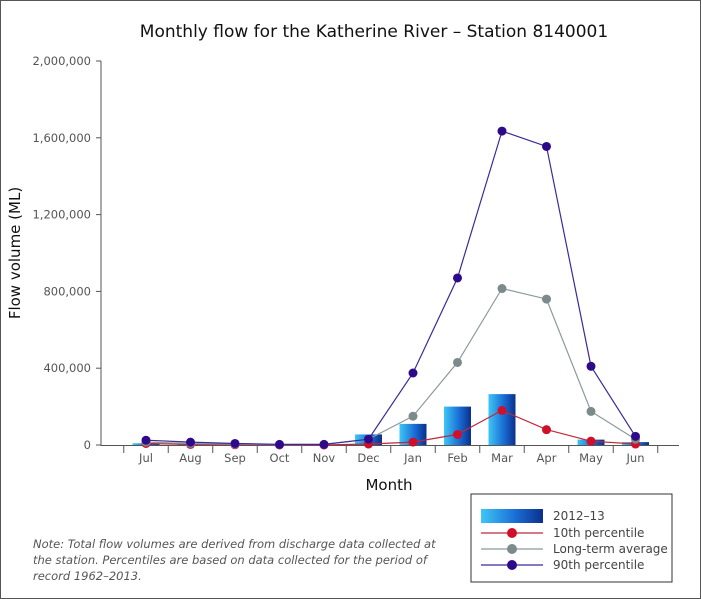 This screenshot has height=599, width=701. What do you see at coordinates (324, 458) in the screenshot?
I see `x-tick-label: Nov` at bounding box center [324, 458].